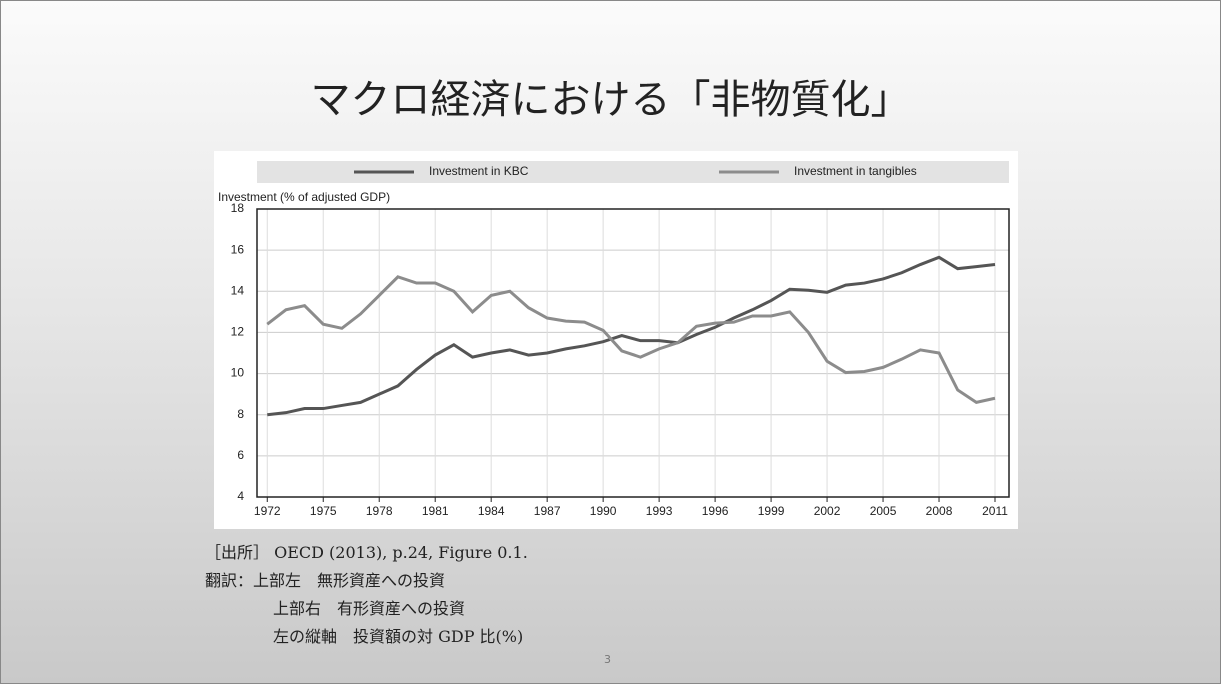 The height and width of the screenshot is (684, 1221). Describe the element at coordinates (238, 290) in the screenshot. I see `y-tick-label: 14` at that location.